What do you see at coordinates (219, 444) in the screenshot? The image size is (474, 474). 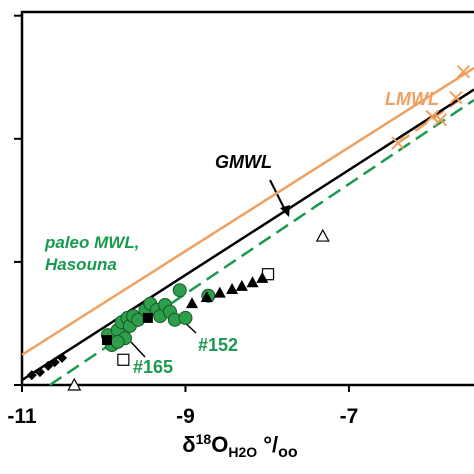 I see `x-label-o: O` at bounding box center [219, 444].